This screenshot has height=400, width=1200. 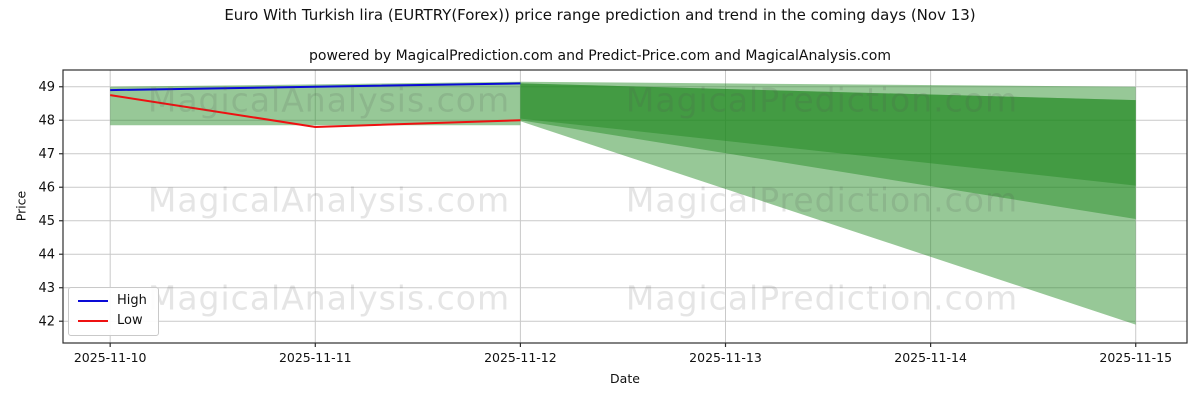 What do you see at coordinates (315, 87) in the screenshot?
I see `high-line` at bounding box center [315, 87].